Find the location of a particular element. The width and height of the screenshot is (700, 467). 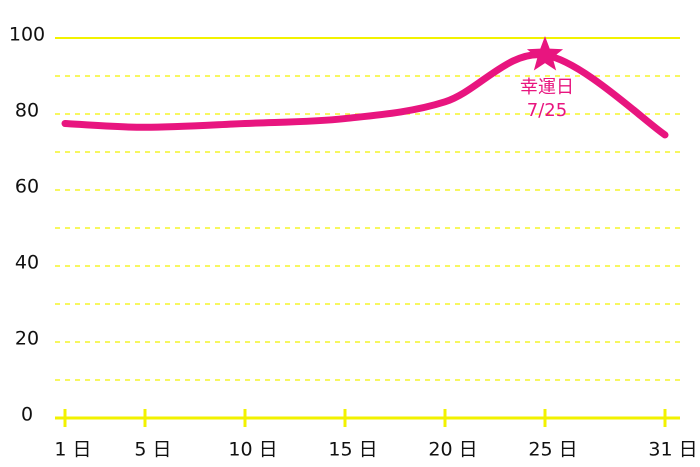

x-tick-label: 1 日 is located at coordinates (72, 450).